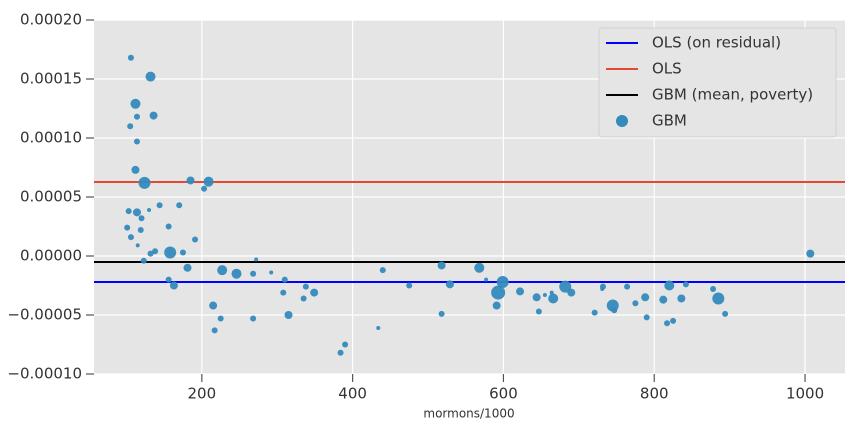 This screenshot has height=432, width=864. I want to click on y-tick-label: −0.00010, so click(44, 374).